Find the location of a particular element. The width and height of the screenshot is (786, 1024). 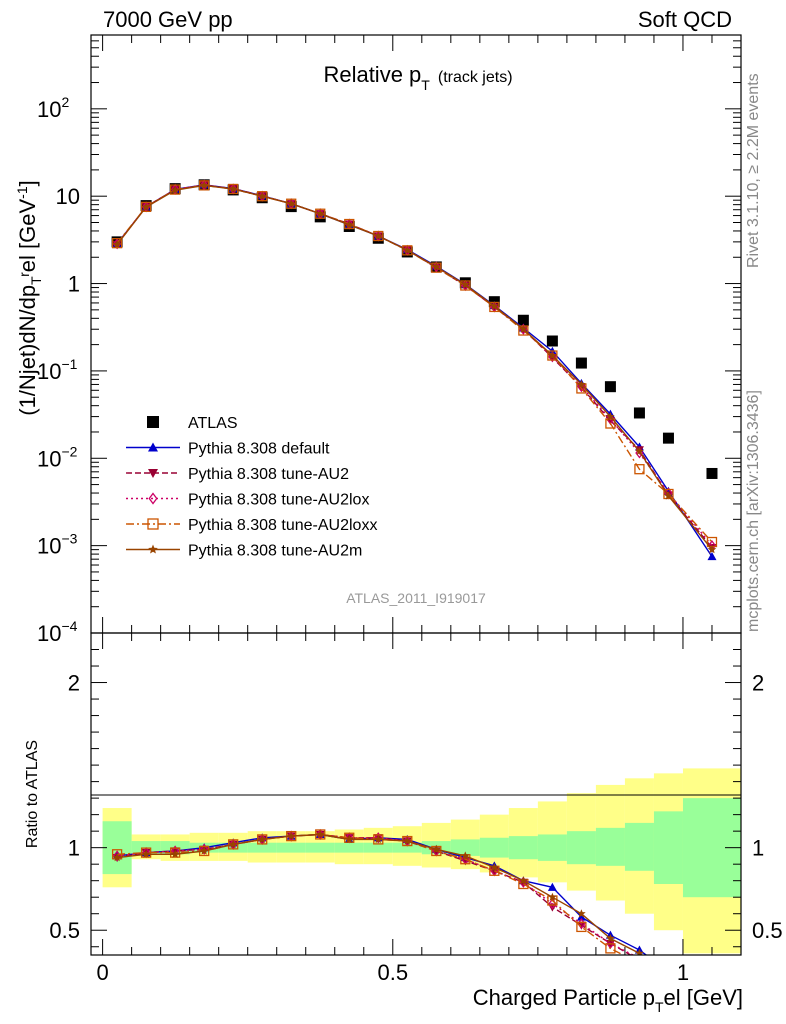

ratio-marks is located at coordinates (379, 898).